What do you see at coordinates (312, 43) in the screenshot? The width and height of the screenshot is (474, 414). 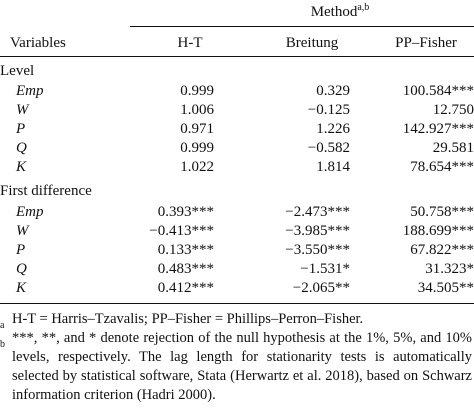 I see `col-breitung-header: Breitung` at bounding box center [312, 43].